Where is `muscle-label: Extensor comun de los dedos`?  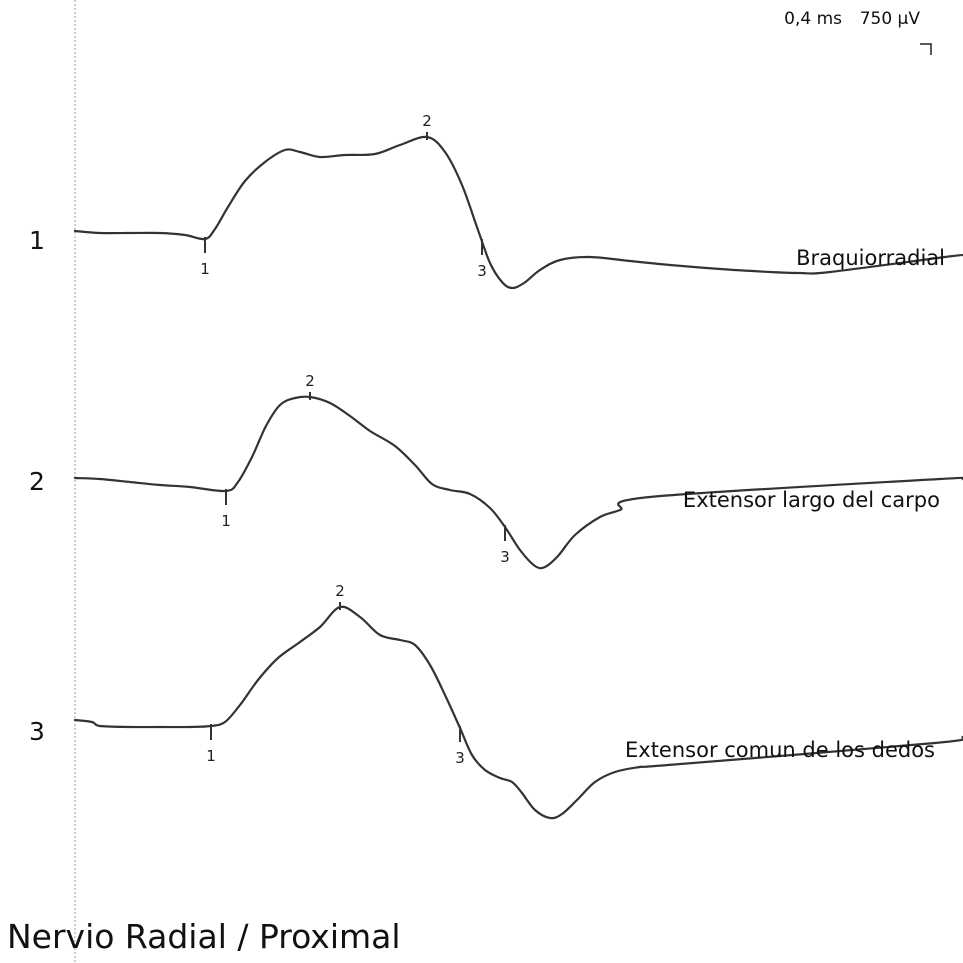 muscle-label: Extensor comun de los dedos is located at coordinates (780, 750).